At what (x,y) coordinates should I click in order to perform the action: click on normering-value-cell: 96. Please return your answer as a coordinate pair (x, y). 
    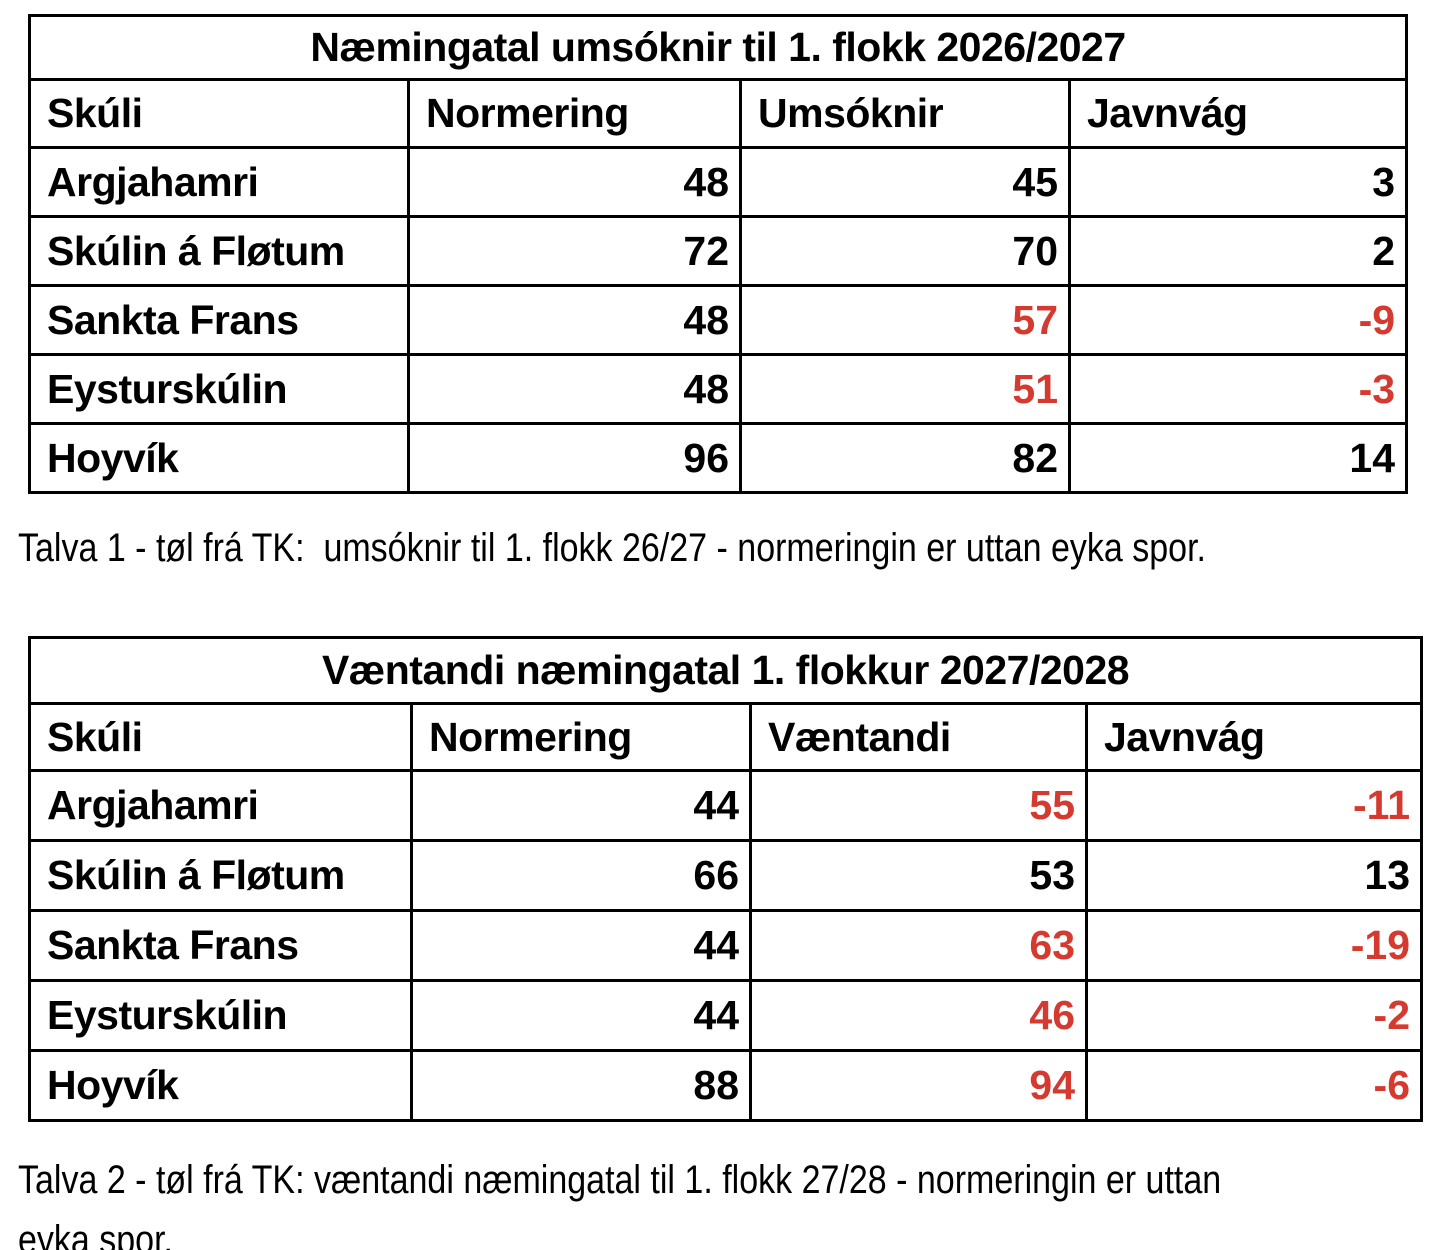
    Looking at the image, I should click on (574, 458).